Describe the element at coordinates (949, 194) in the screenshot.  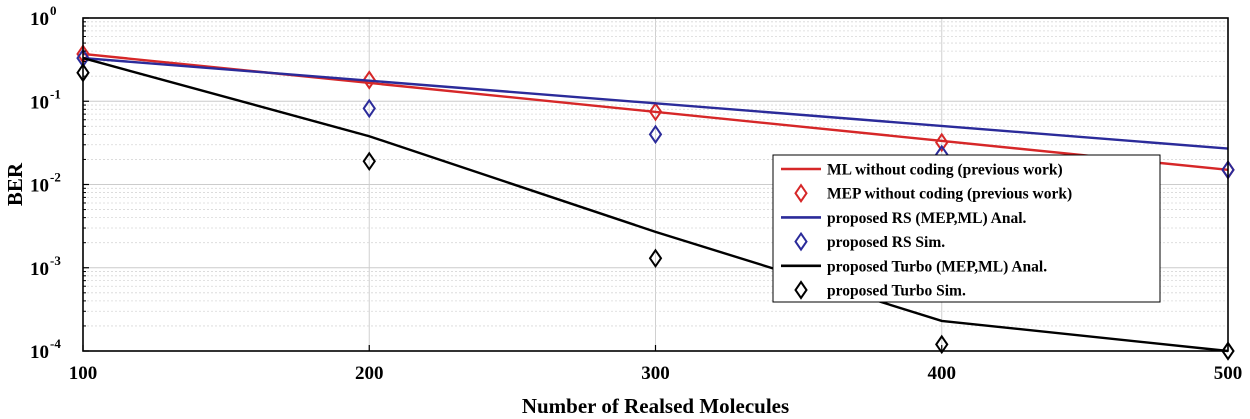
I see `legend-label: MEP without coding (previous work)` at that location.